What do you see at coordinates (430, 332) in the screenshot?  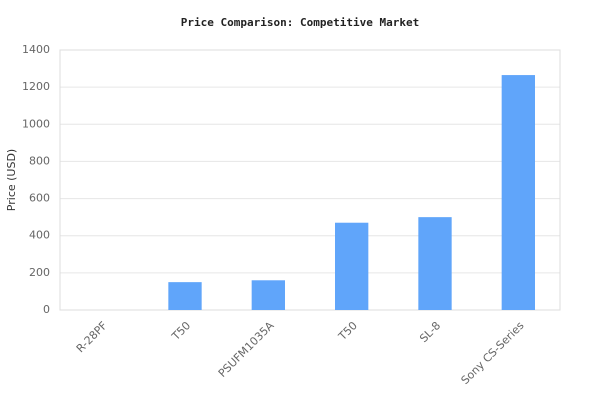 I see `x-tick-label: SL-8` at bounding box center [430, 332].